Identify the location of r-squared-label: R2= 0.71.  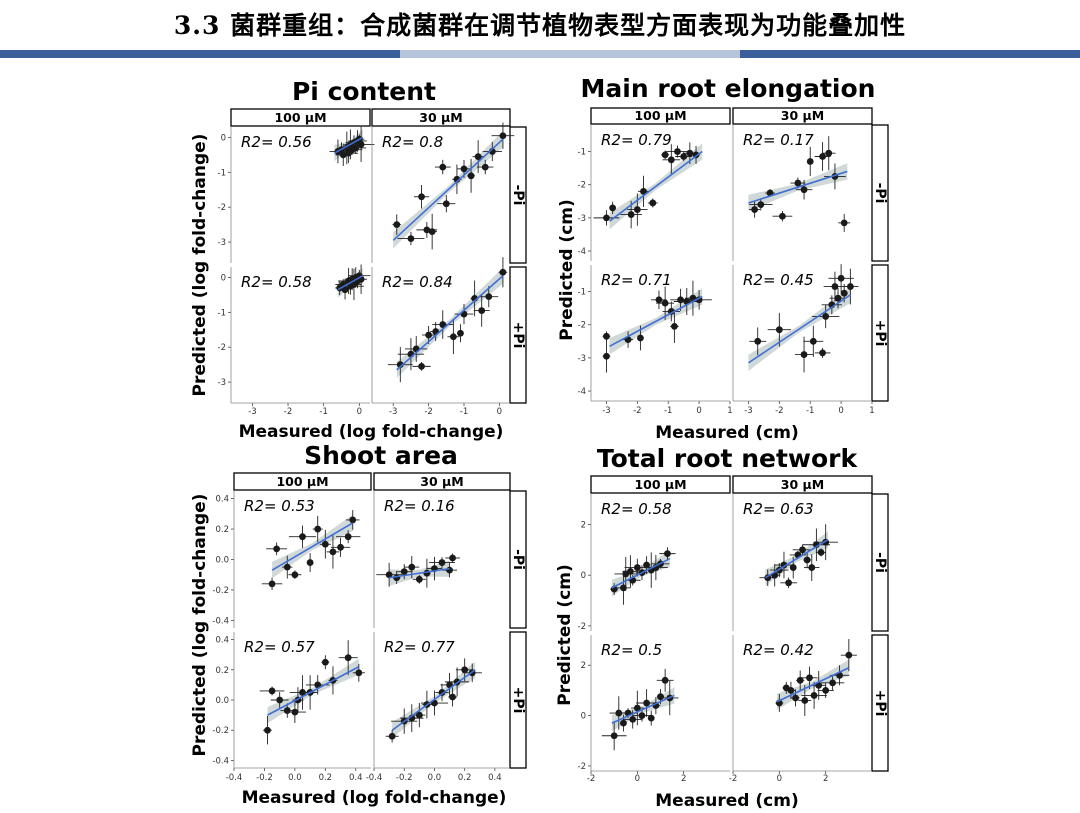
(636, 280).